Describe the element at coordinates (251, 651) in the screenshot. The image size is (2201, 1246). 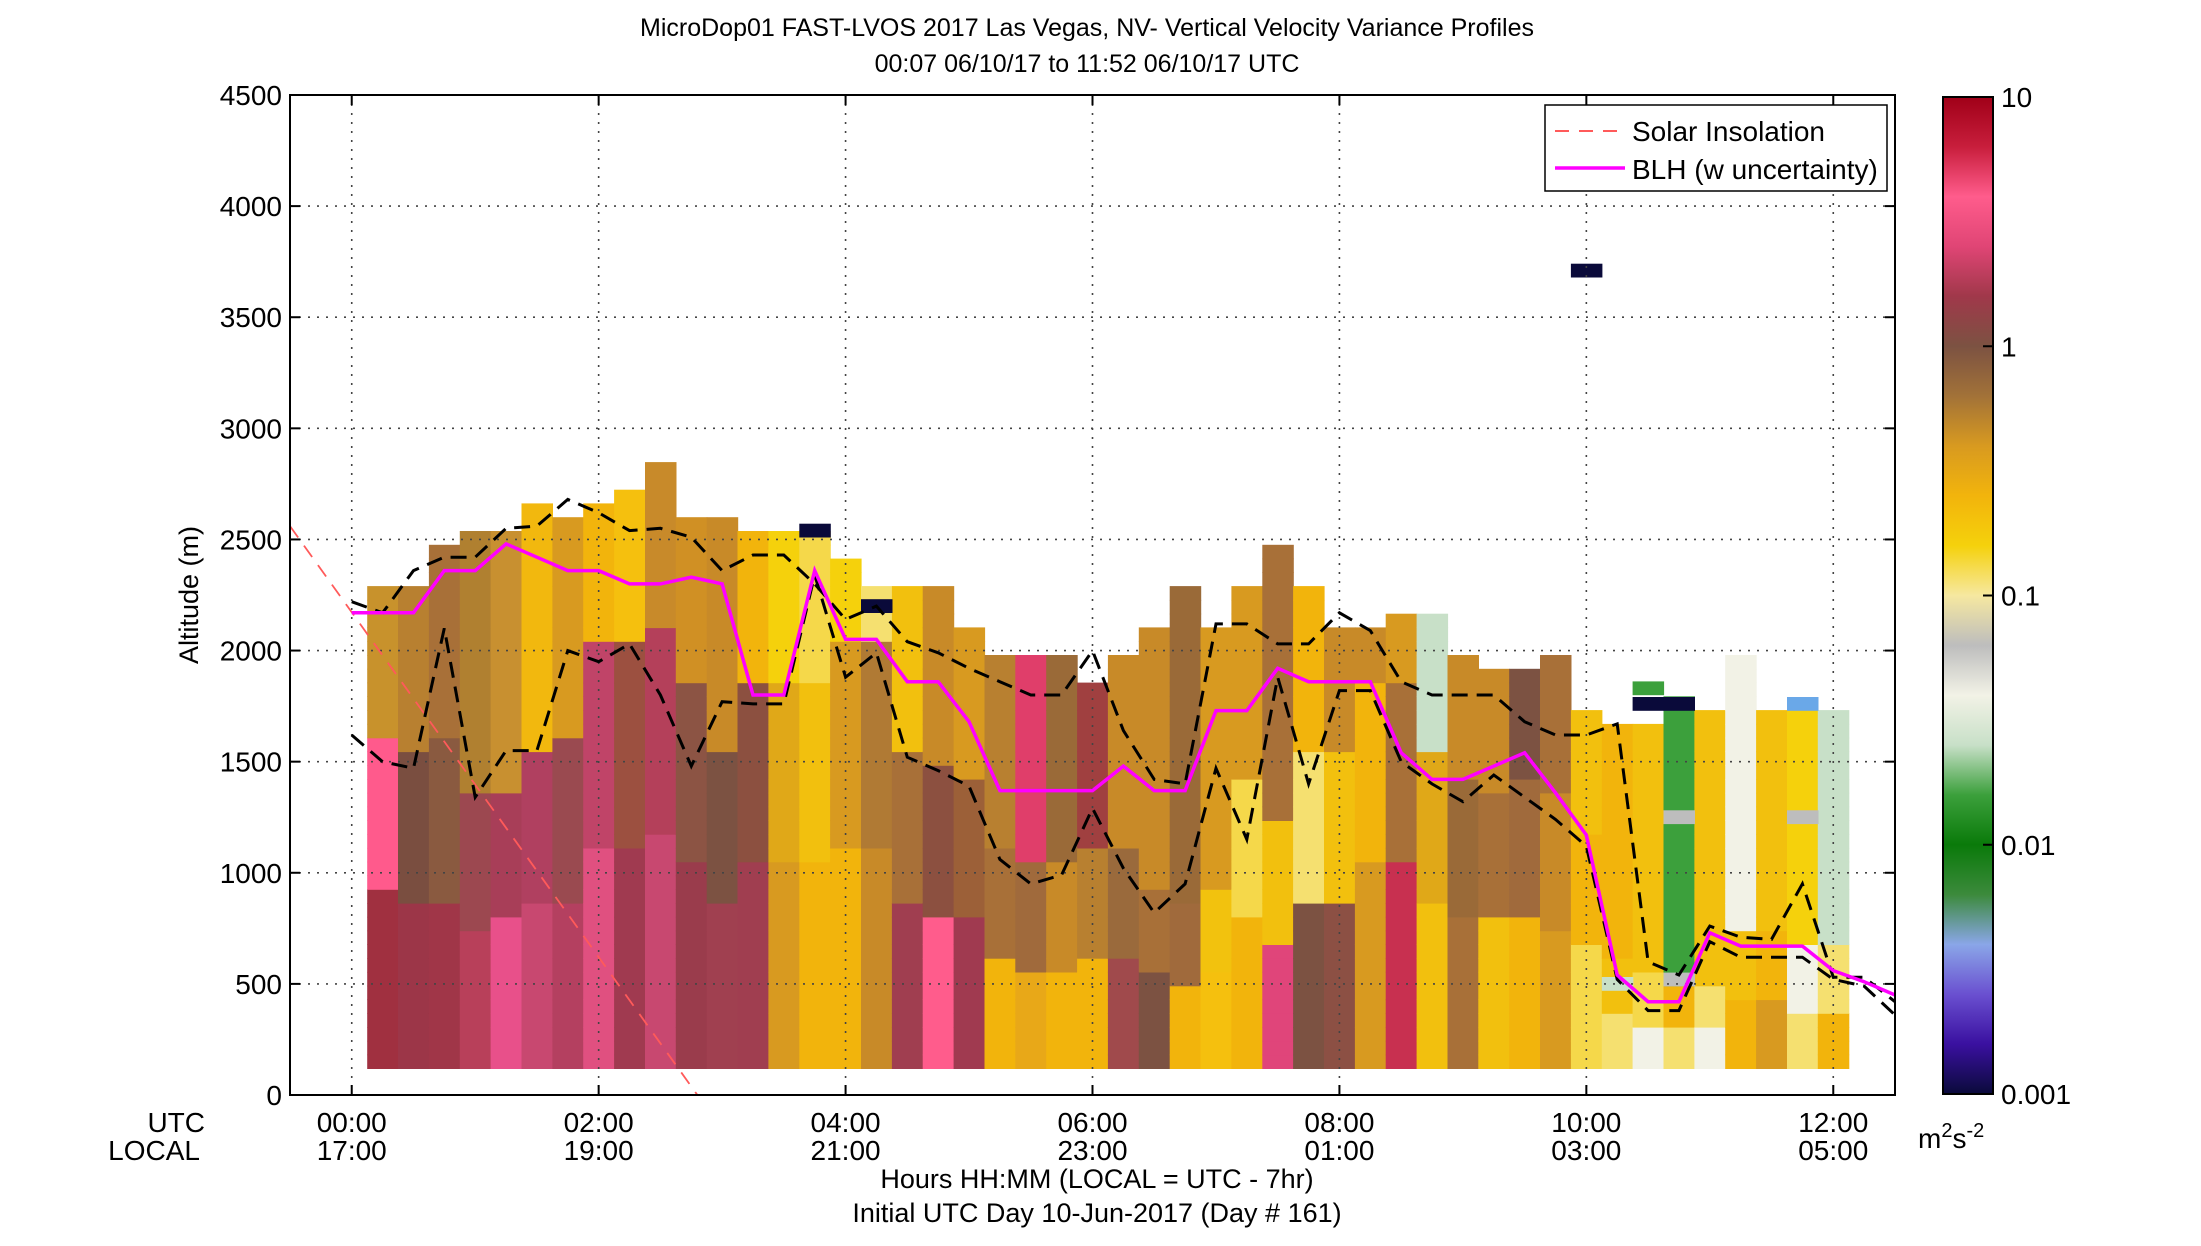
I see `y-tick-label: 2000` at that location.